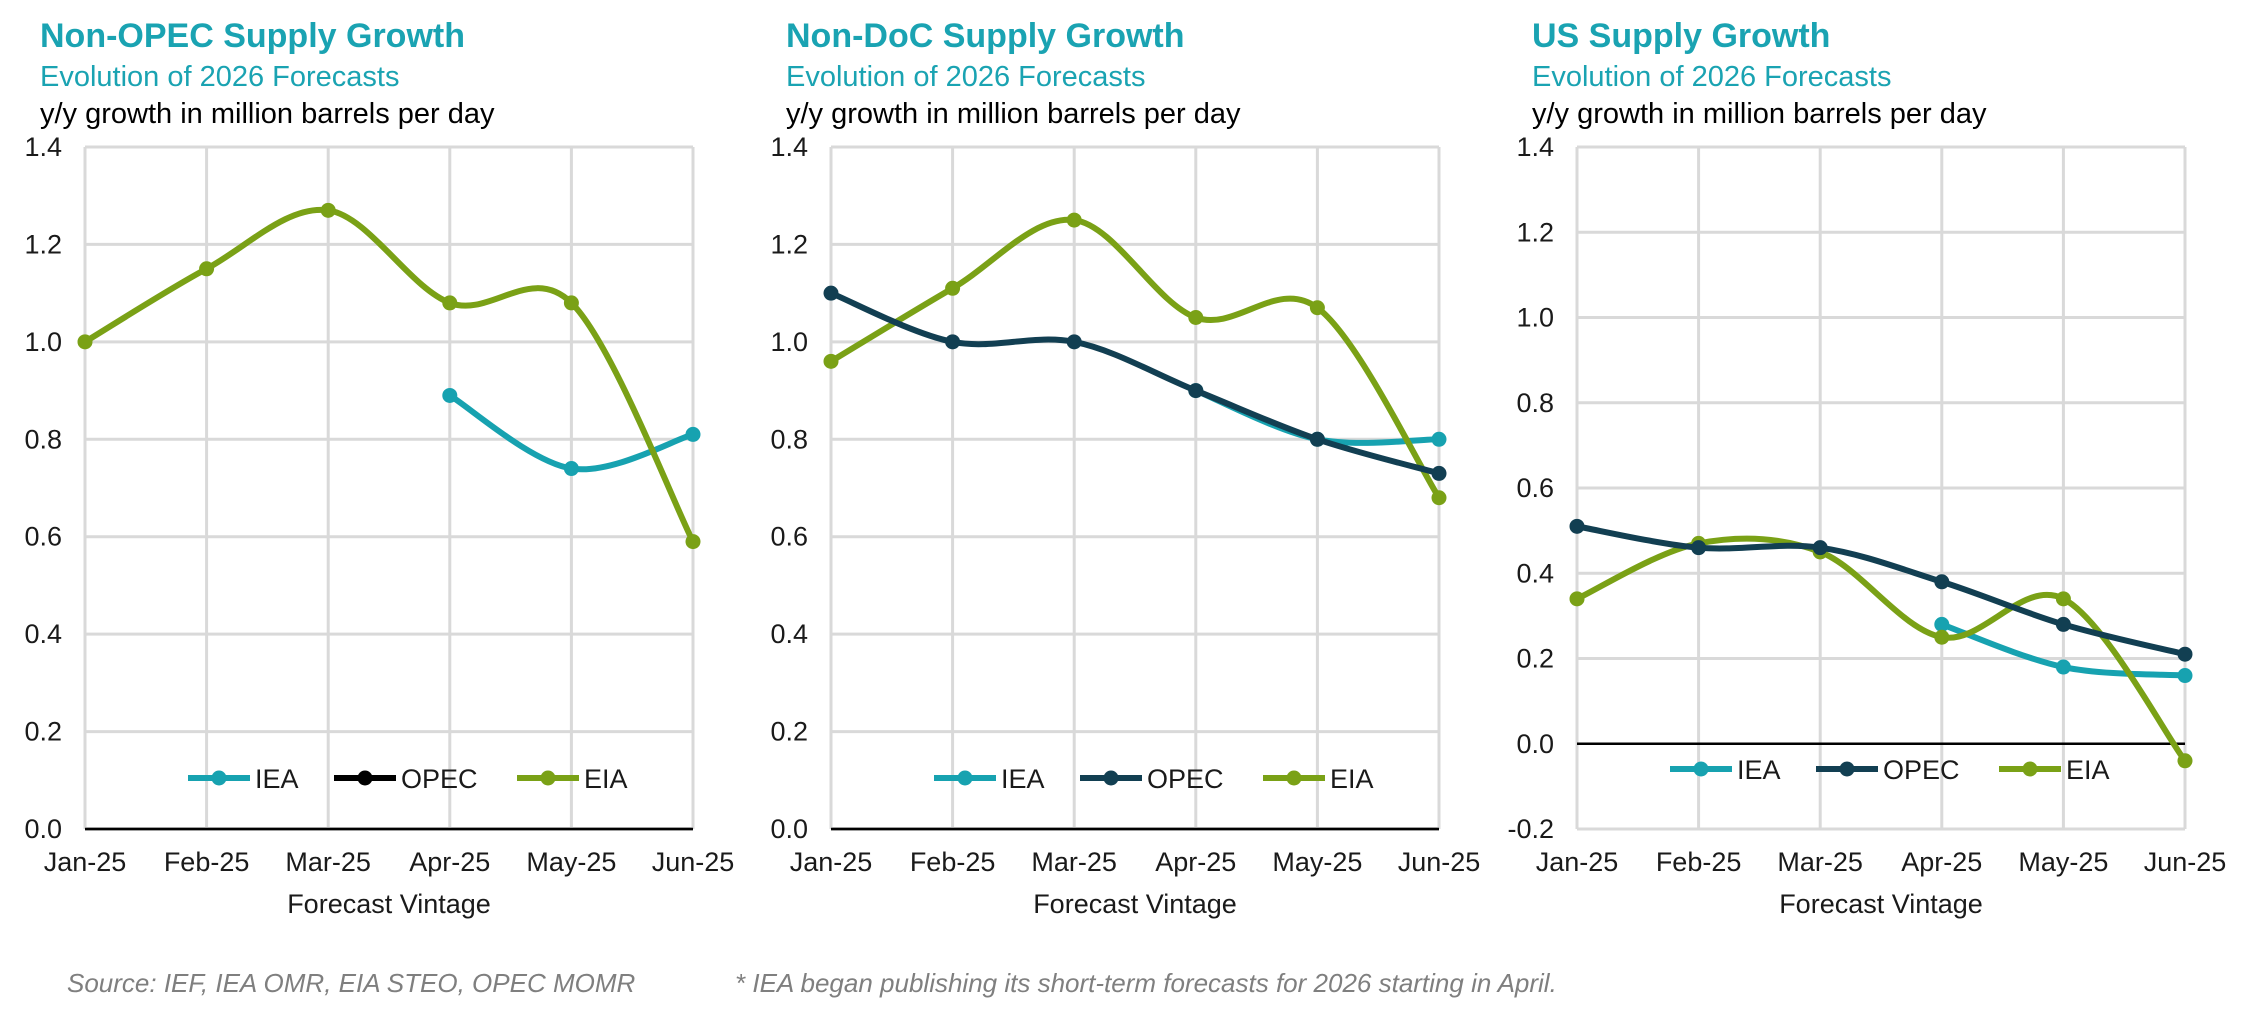  I want to click on series-line-eia, so click(1135, 358).